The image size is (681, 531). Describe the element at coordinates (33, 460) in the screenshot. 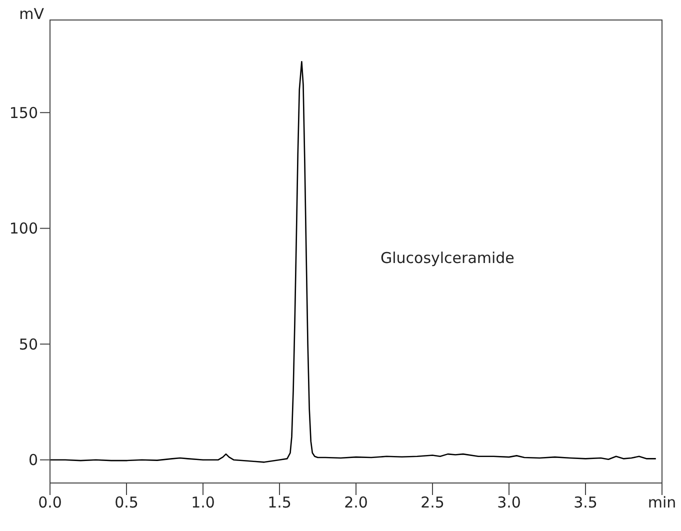

I see `y-tick-label: 0` at that location.